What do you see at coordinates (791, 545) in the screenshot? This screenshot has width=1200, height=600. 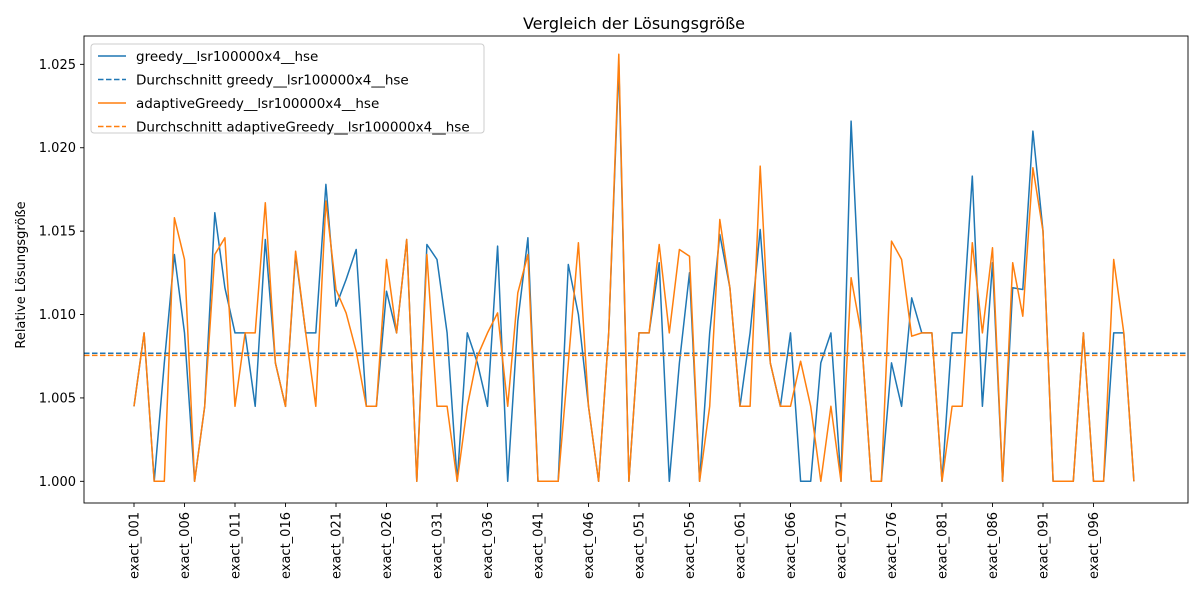 I see `x-tick-label: exact_066` at bounding box center [791, 545].